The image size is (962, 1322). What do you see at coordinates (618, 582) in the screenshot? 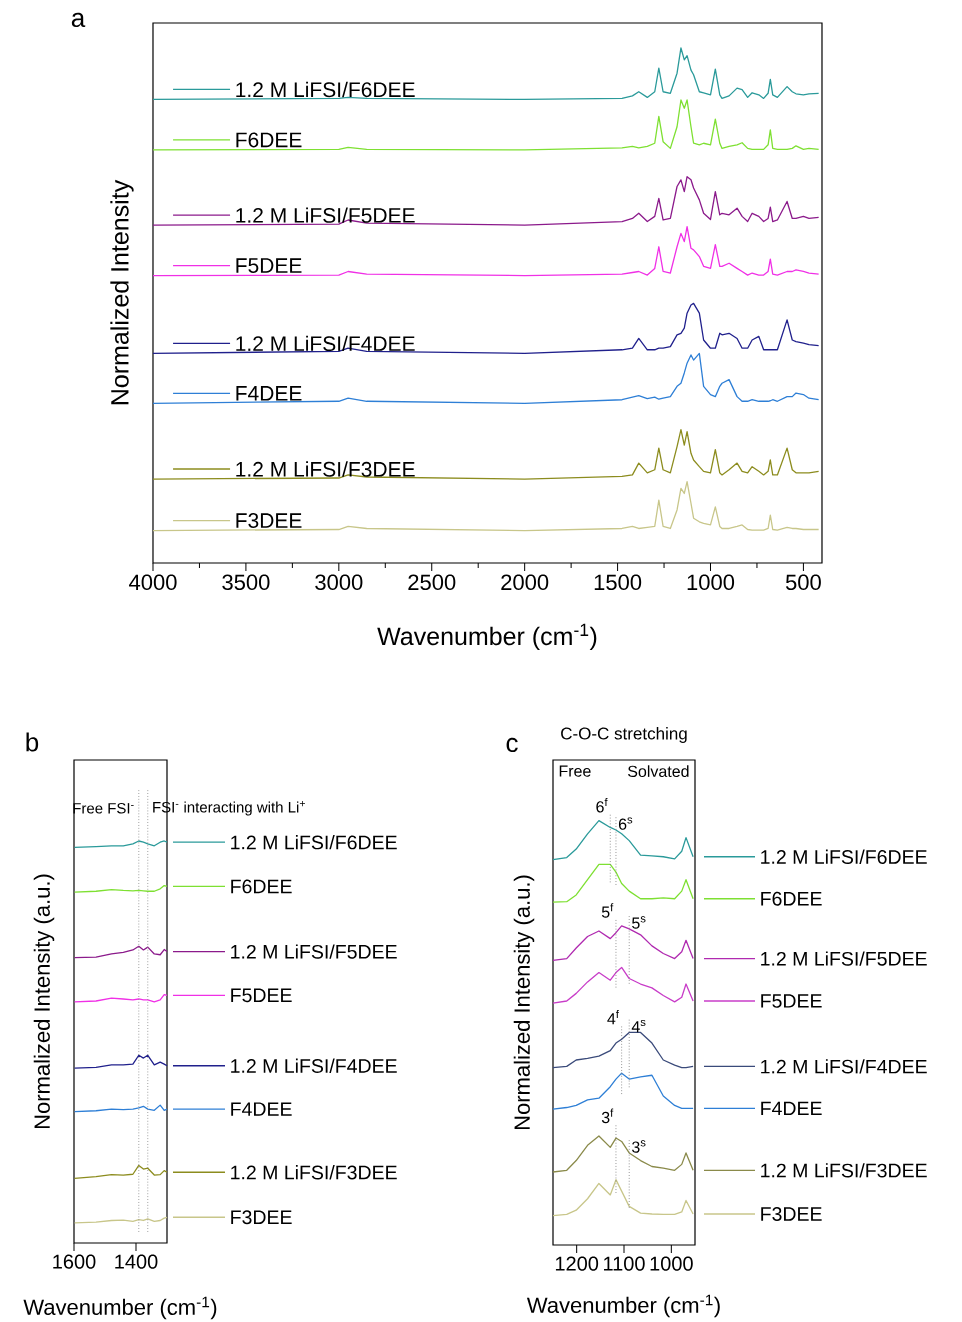
I see `x-tick-label: 1500` at bounding box center [618, 582].